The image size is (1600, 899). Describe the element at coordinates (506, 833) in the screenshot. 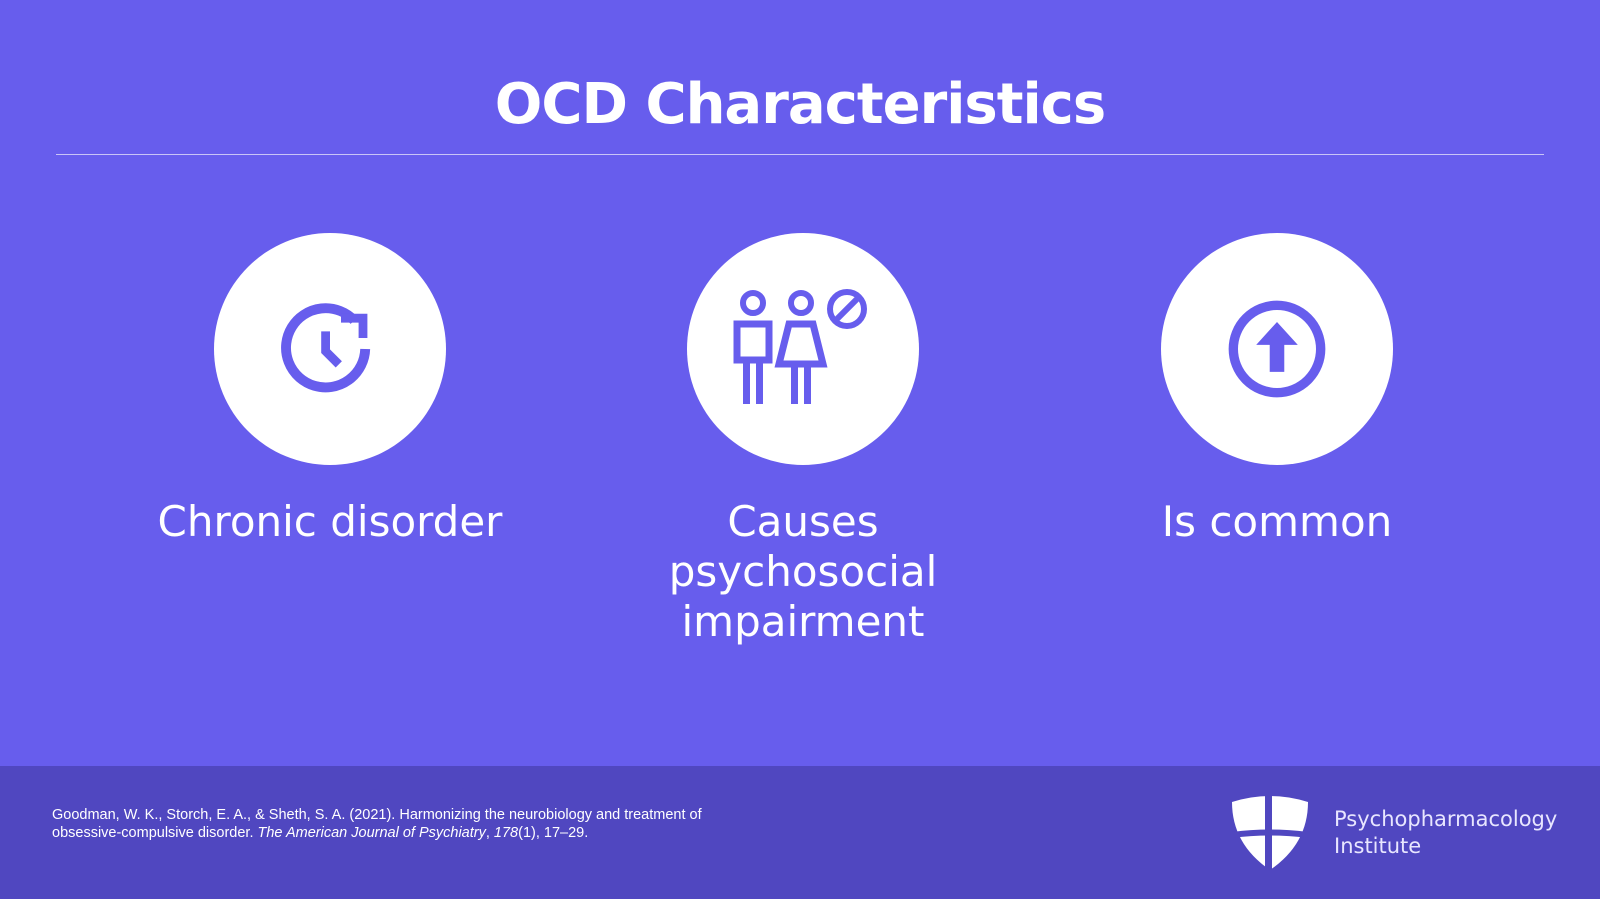

I see `citation-volume: 178` at that location.